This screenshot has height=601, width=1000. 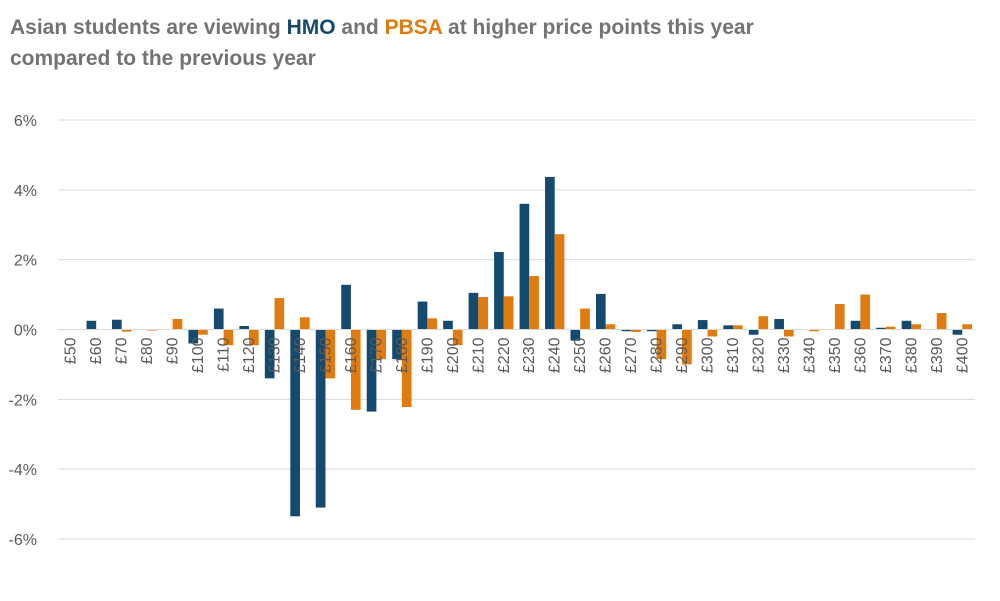 I want to click on x-tick-label: £330, so click(x=784, y=355).